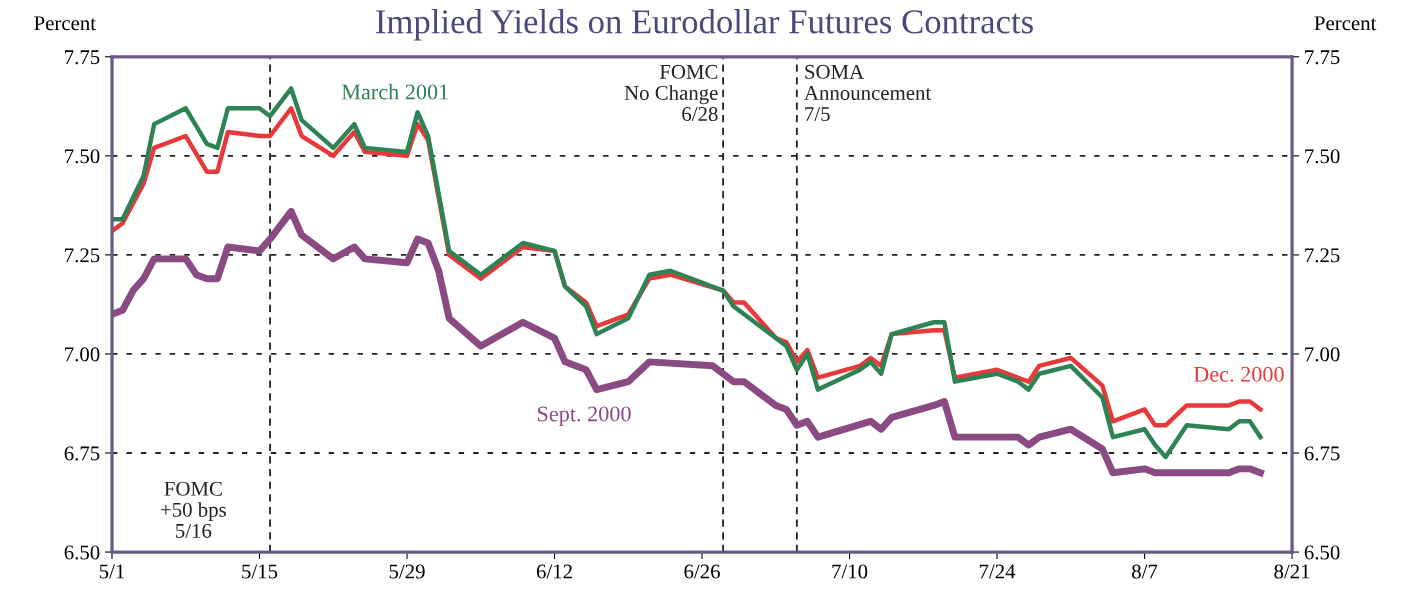 Image resolution: width=1409 pixels, height=604 pixels. I want to click on y2-tick-label: 7.00, so click(1322, 354).